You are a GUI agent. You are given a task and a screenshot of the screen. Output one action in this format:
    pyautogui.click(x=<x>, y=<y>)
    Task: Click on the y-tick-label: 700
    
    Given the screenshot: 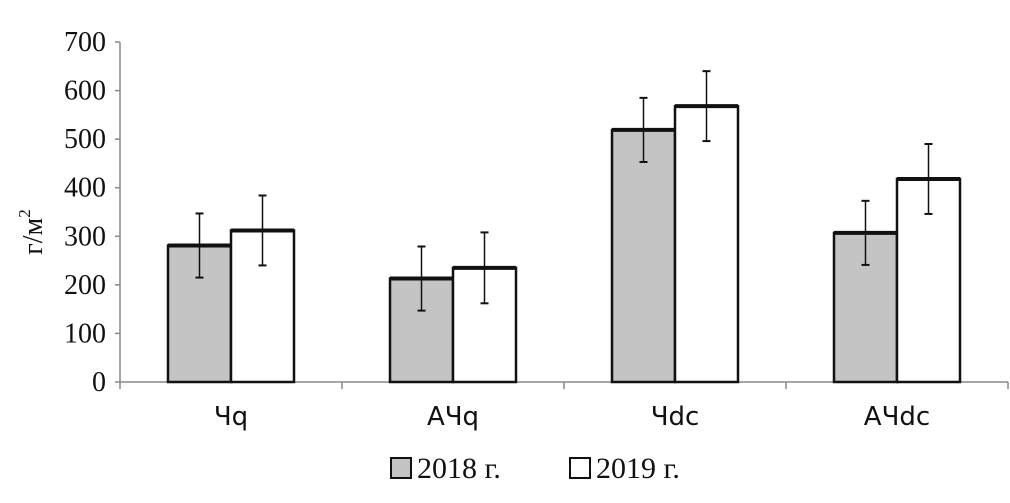 What is the action you would take?
    pyautogui.click(x=85, y=42)
    